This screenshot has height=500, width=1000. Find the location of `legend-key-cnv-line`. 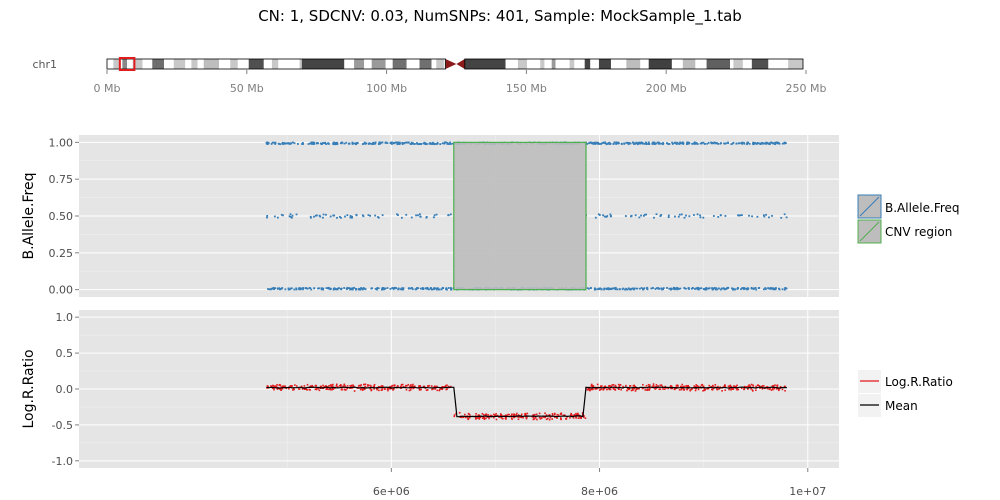

legend-key-cnv-line is located at coordinates (869, 231).